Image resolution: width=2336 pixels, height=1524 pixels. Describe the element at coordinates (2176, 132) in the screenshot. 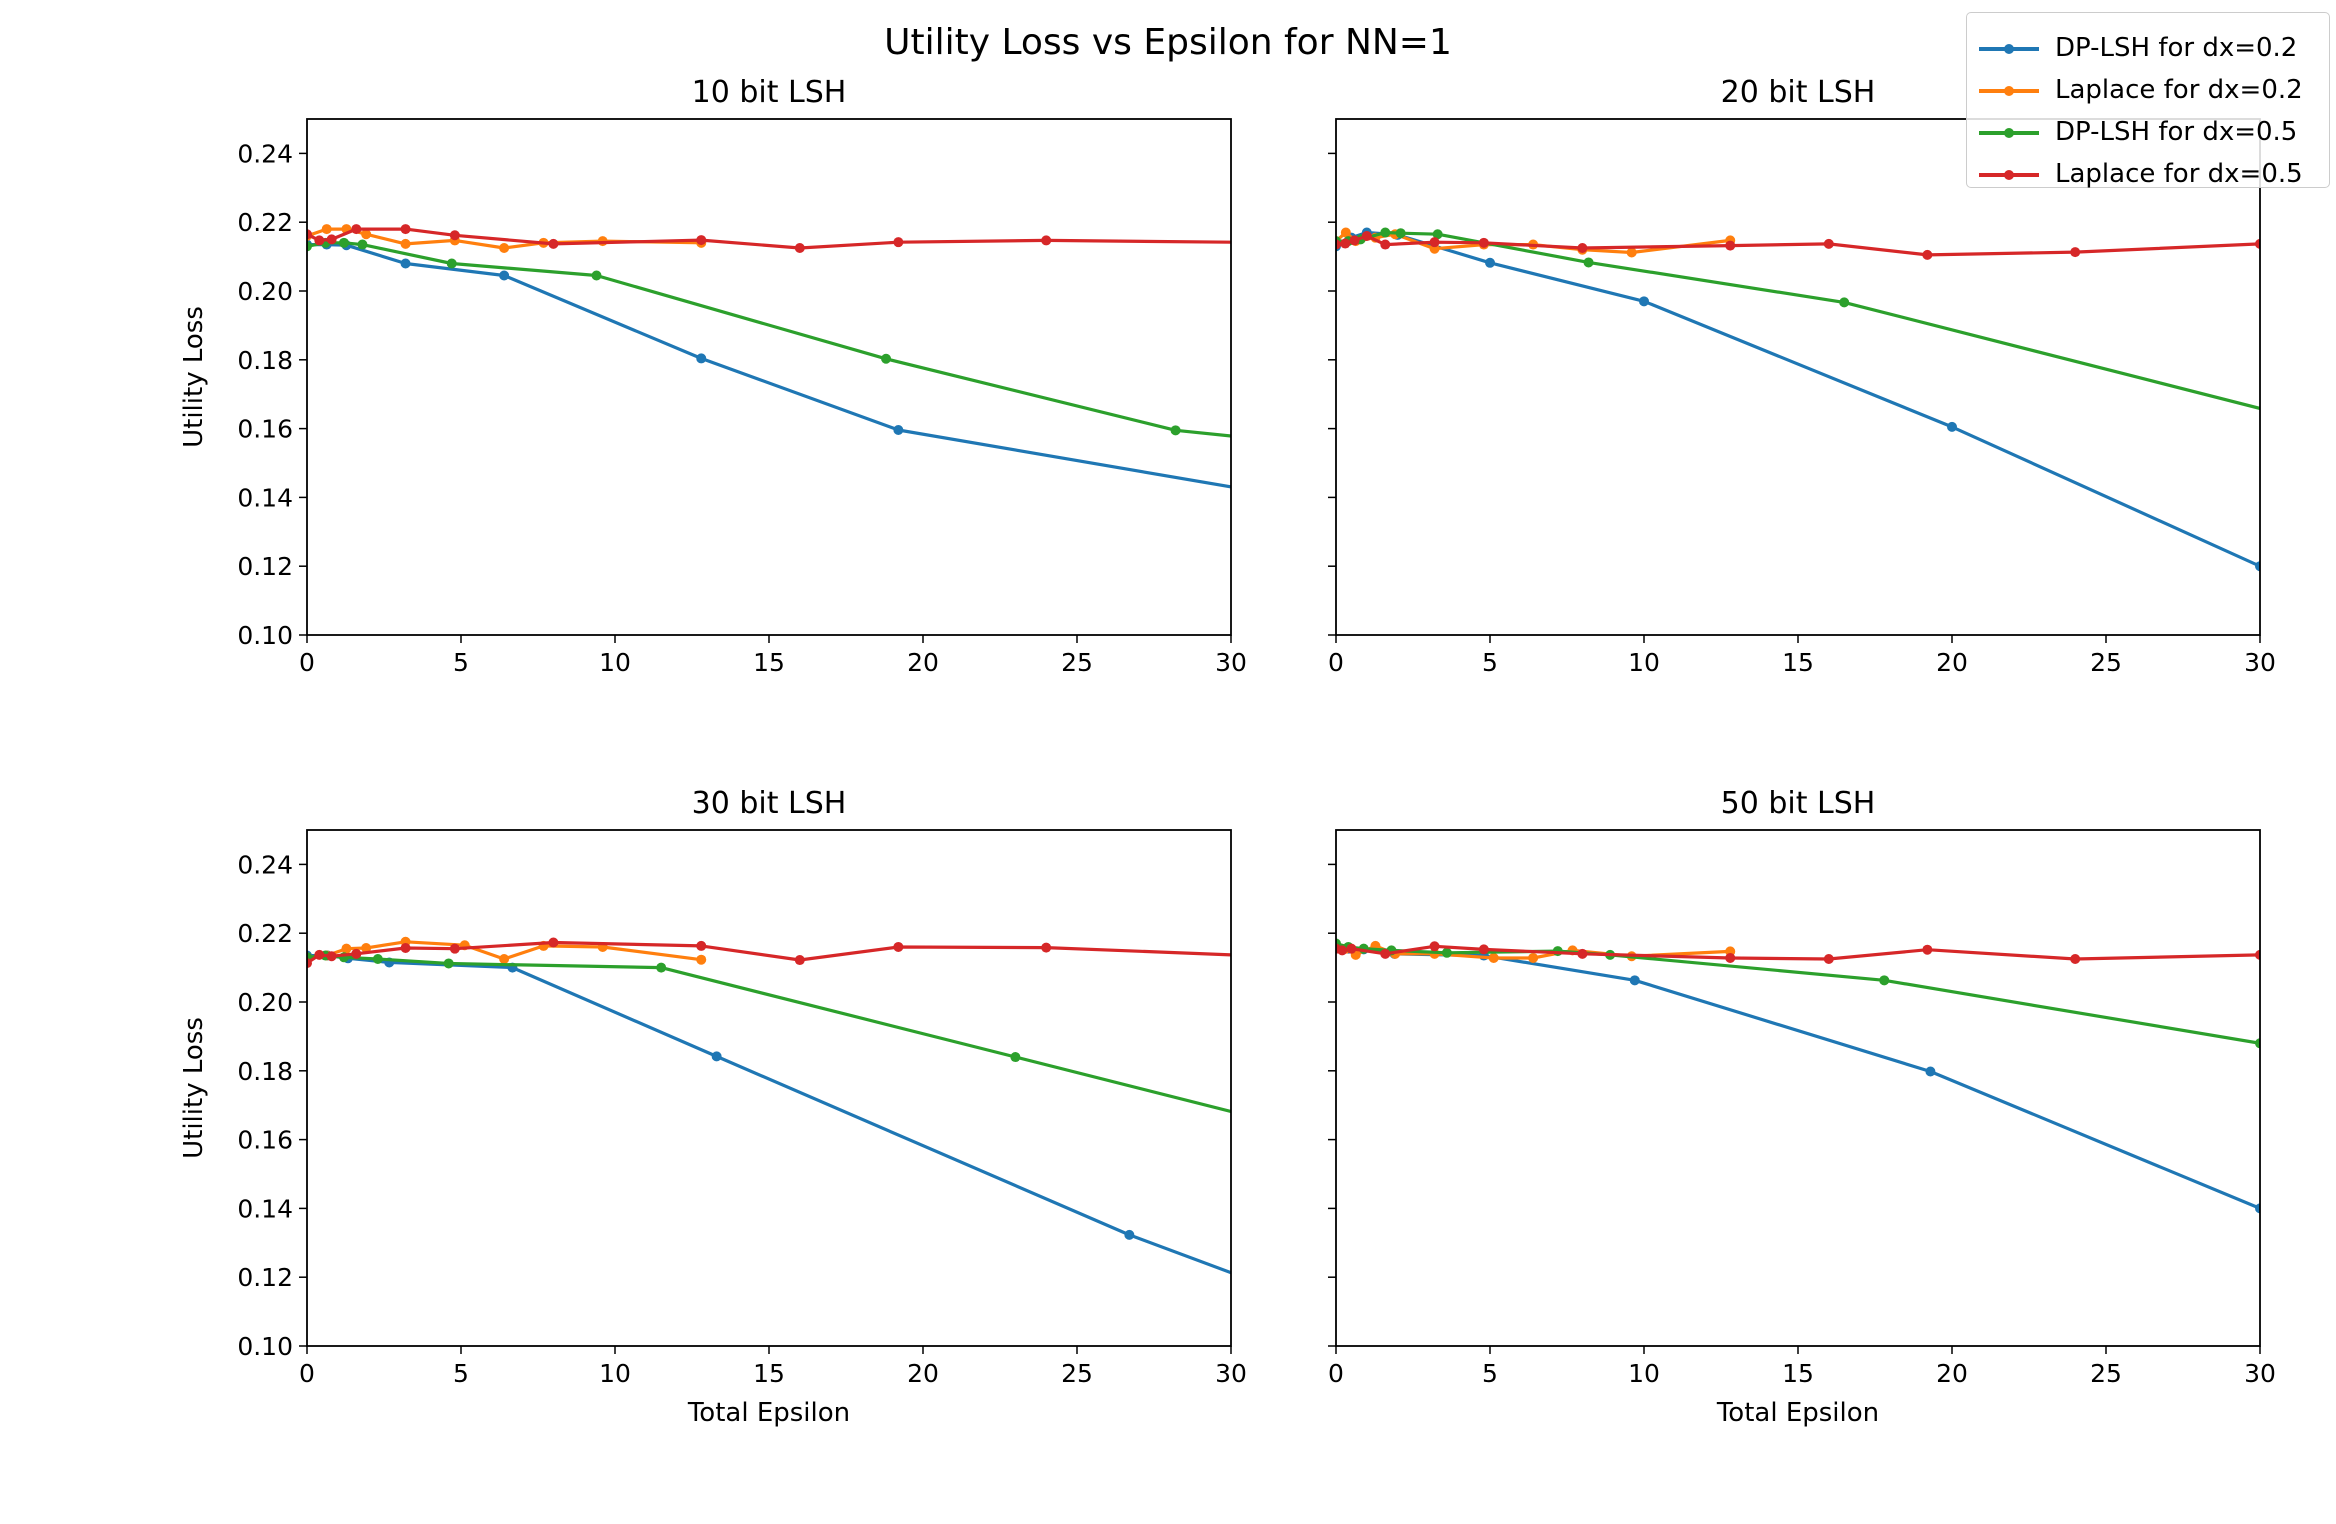

I see `legend-label: DP-LSH for dx=0.5` at that location.